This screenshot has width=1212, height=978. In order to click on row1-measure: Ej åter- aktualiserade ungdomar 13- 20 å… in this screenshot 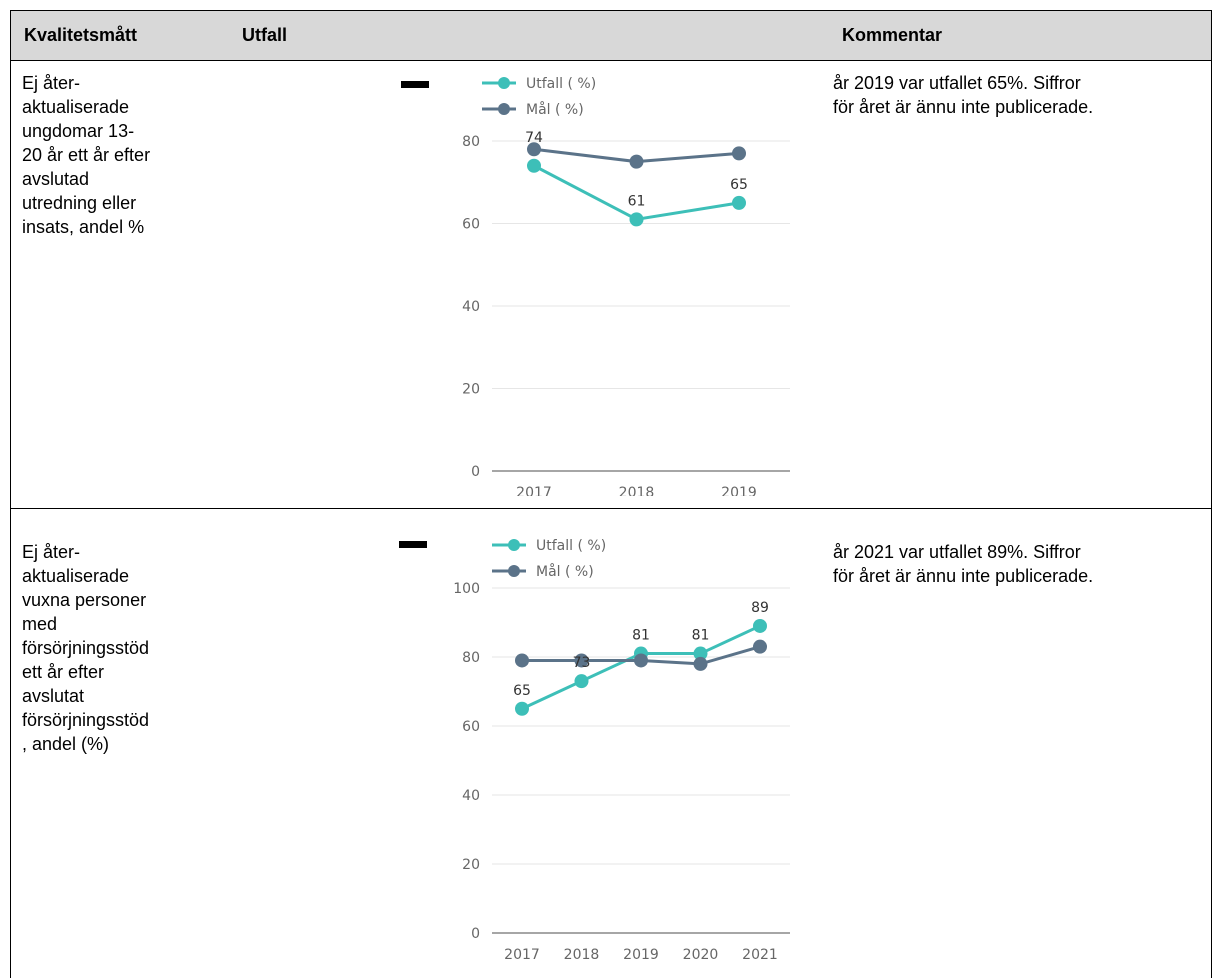, I will do `click(86, 155)`.